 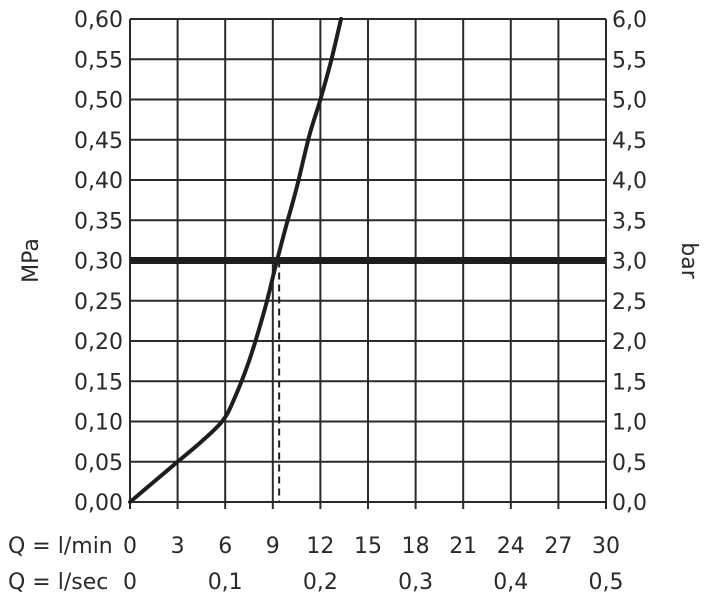 I want to click on x-primary-tick-label: 0, so click(x=130, y=546).